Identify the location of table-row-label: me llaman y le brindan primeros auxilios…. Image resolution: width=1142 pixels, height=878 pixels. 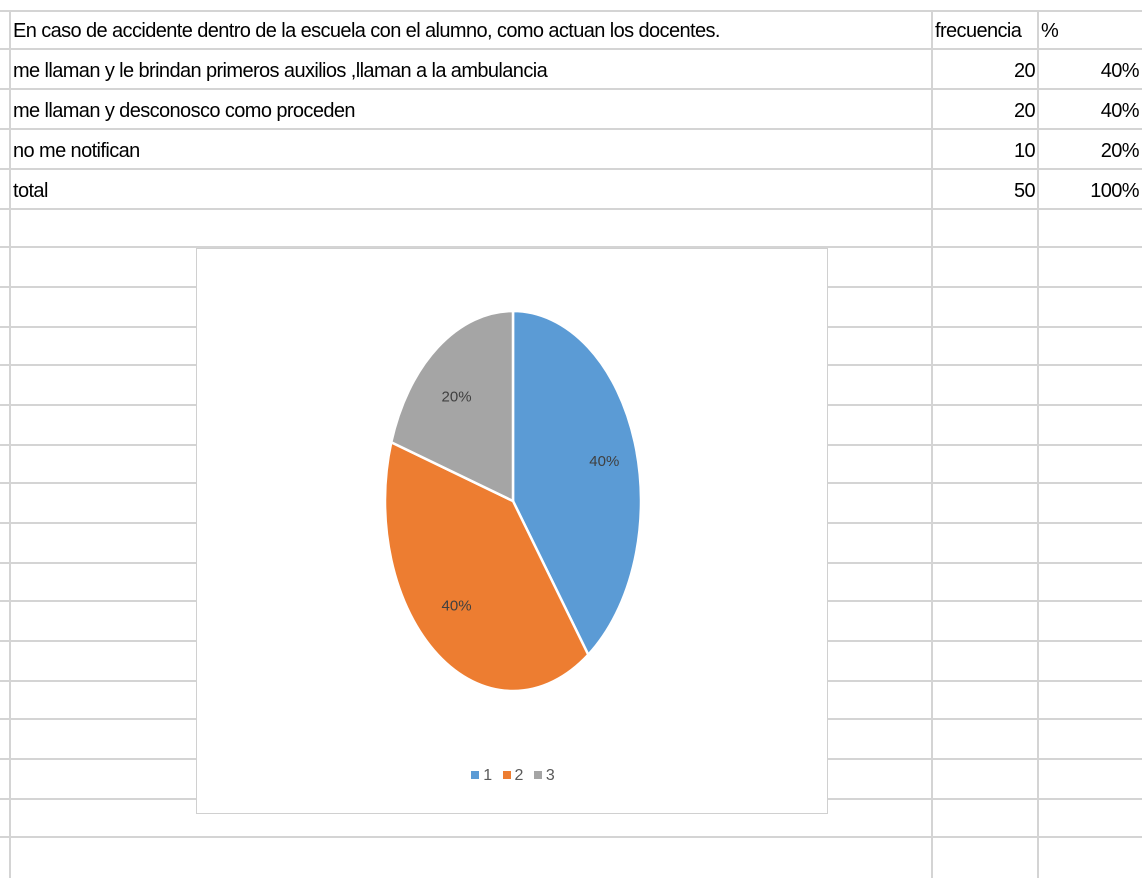
(280, 71).